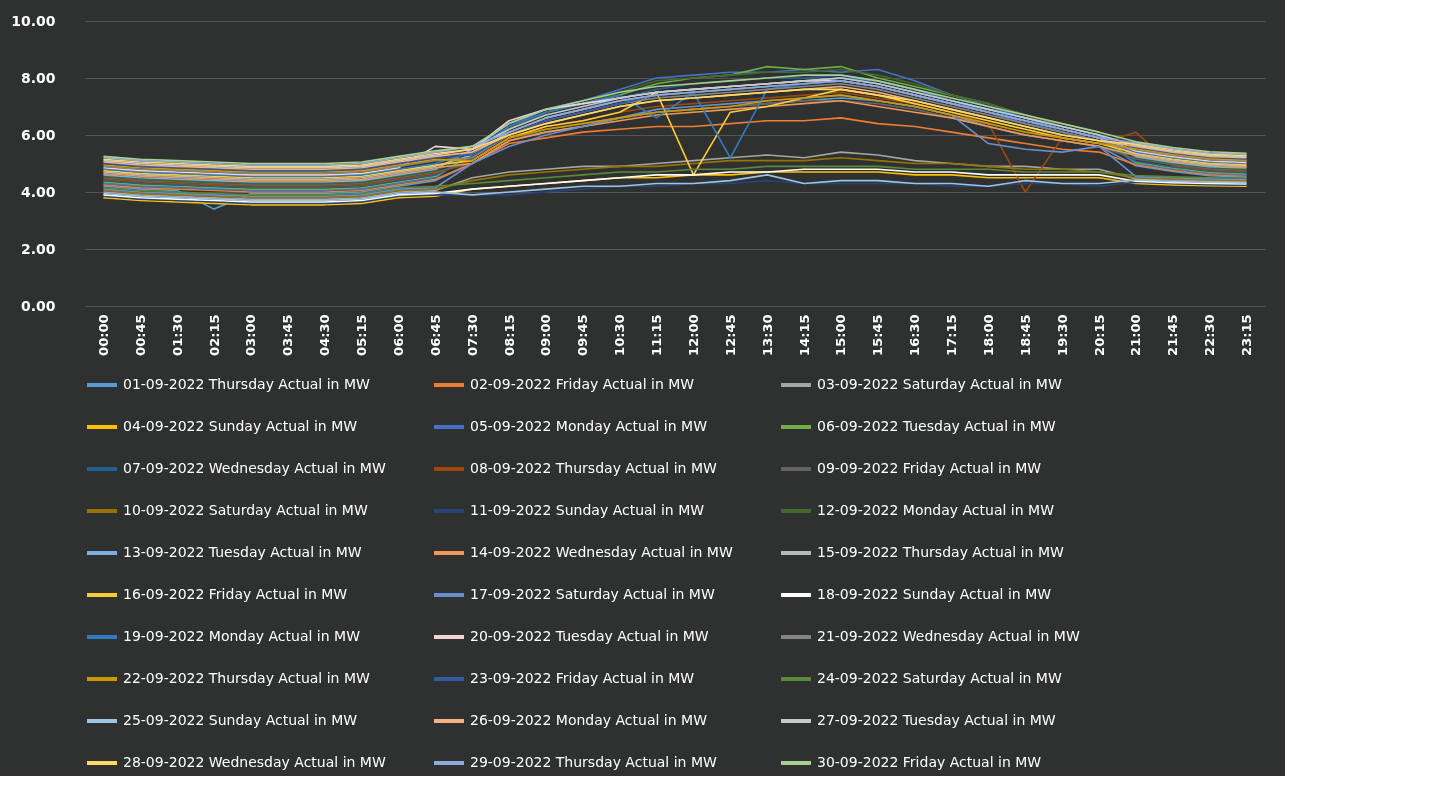 The height and width of the screenshot is (788, 1437). Describe the element at coordinates (362, 335) in the screenshot. I see `x-tick-label: 05:15` at that location.